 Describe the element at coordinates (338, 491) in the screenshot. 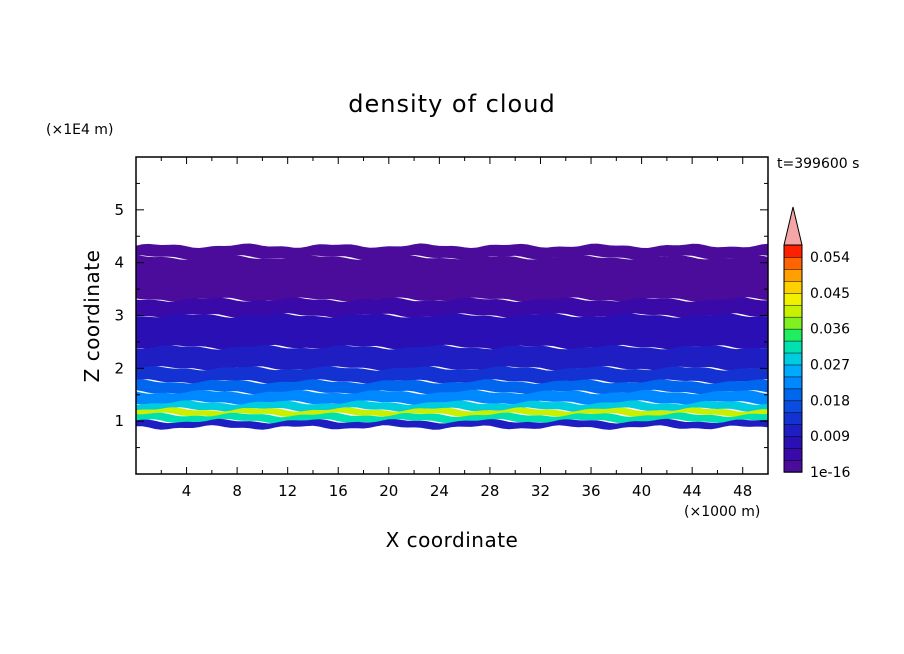

I see `x-tick-label: 16` at that location.